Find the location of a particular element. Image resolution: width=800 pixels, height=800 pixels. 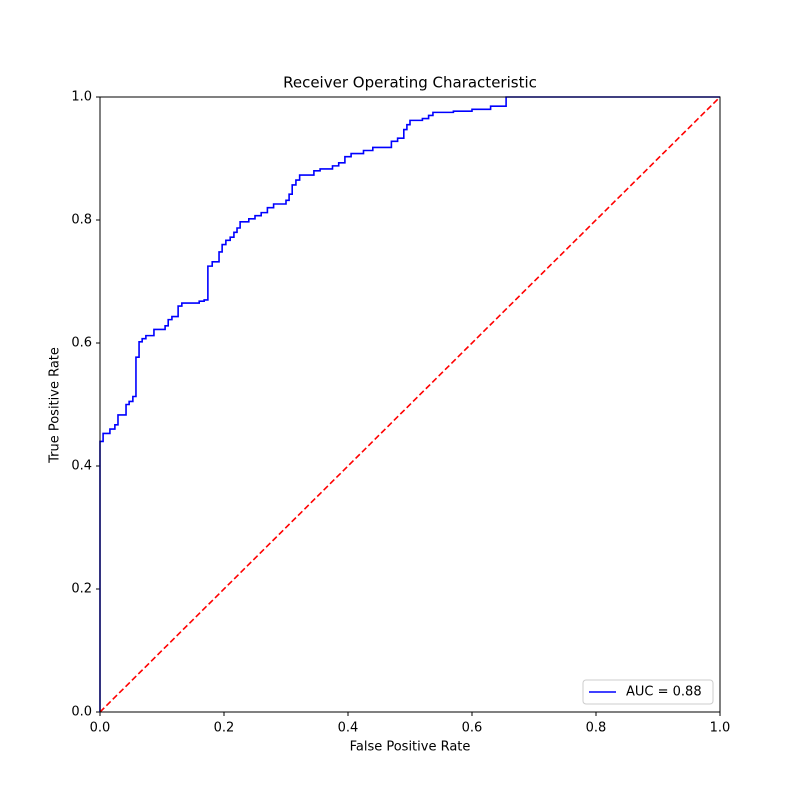

legend-label: AUC = 0.88 is located at coordinates (664, 692).